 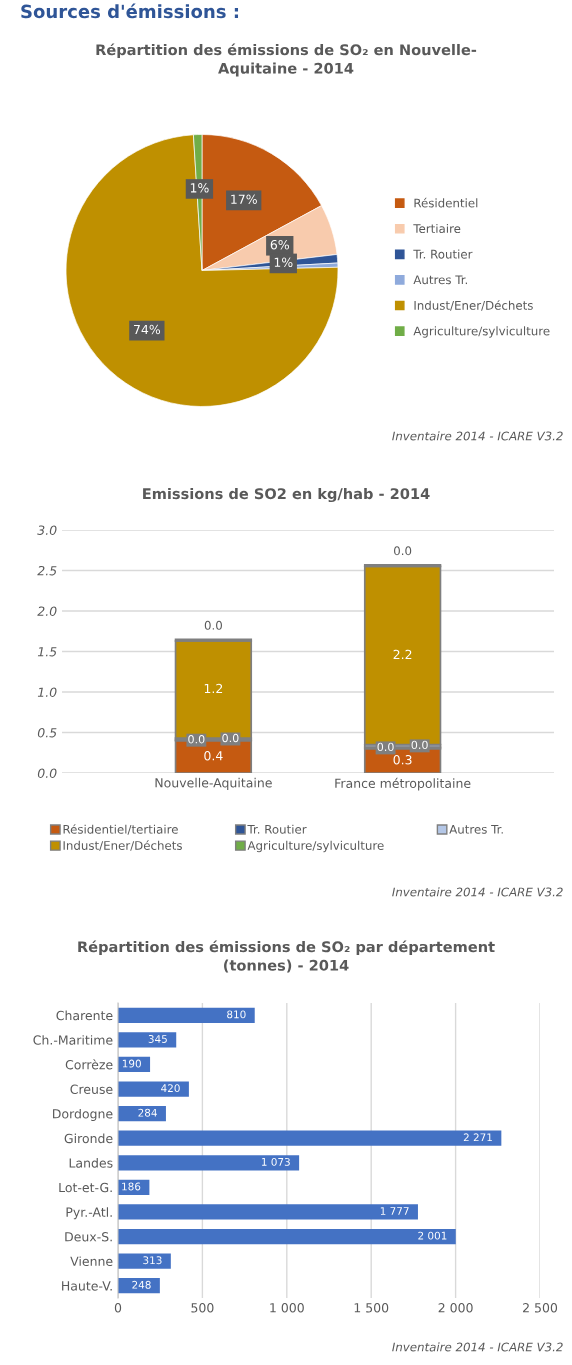 I want to click on y-tick-label: Corrèze, so click(x=89, y=1064).